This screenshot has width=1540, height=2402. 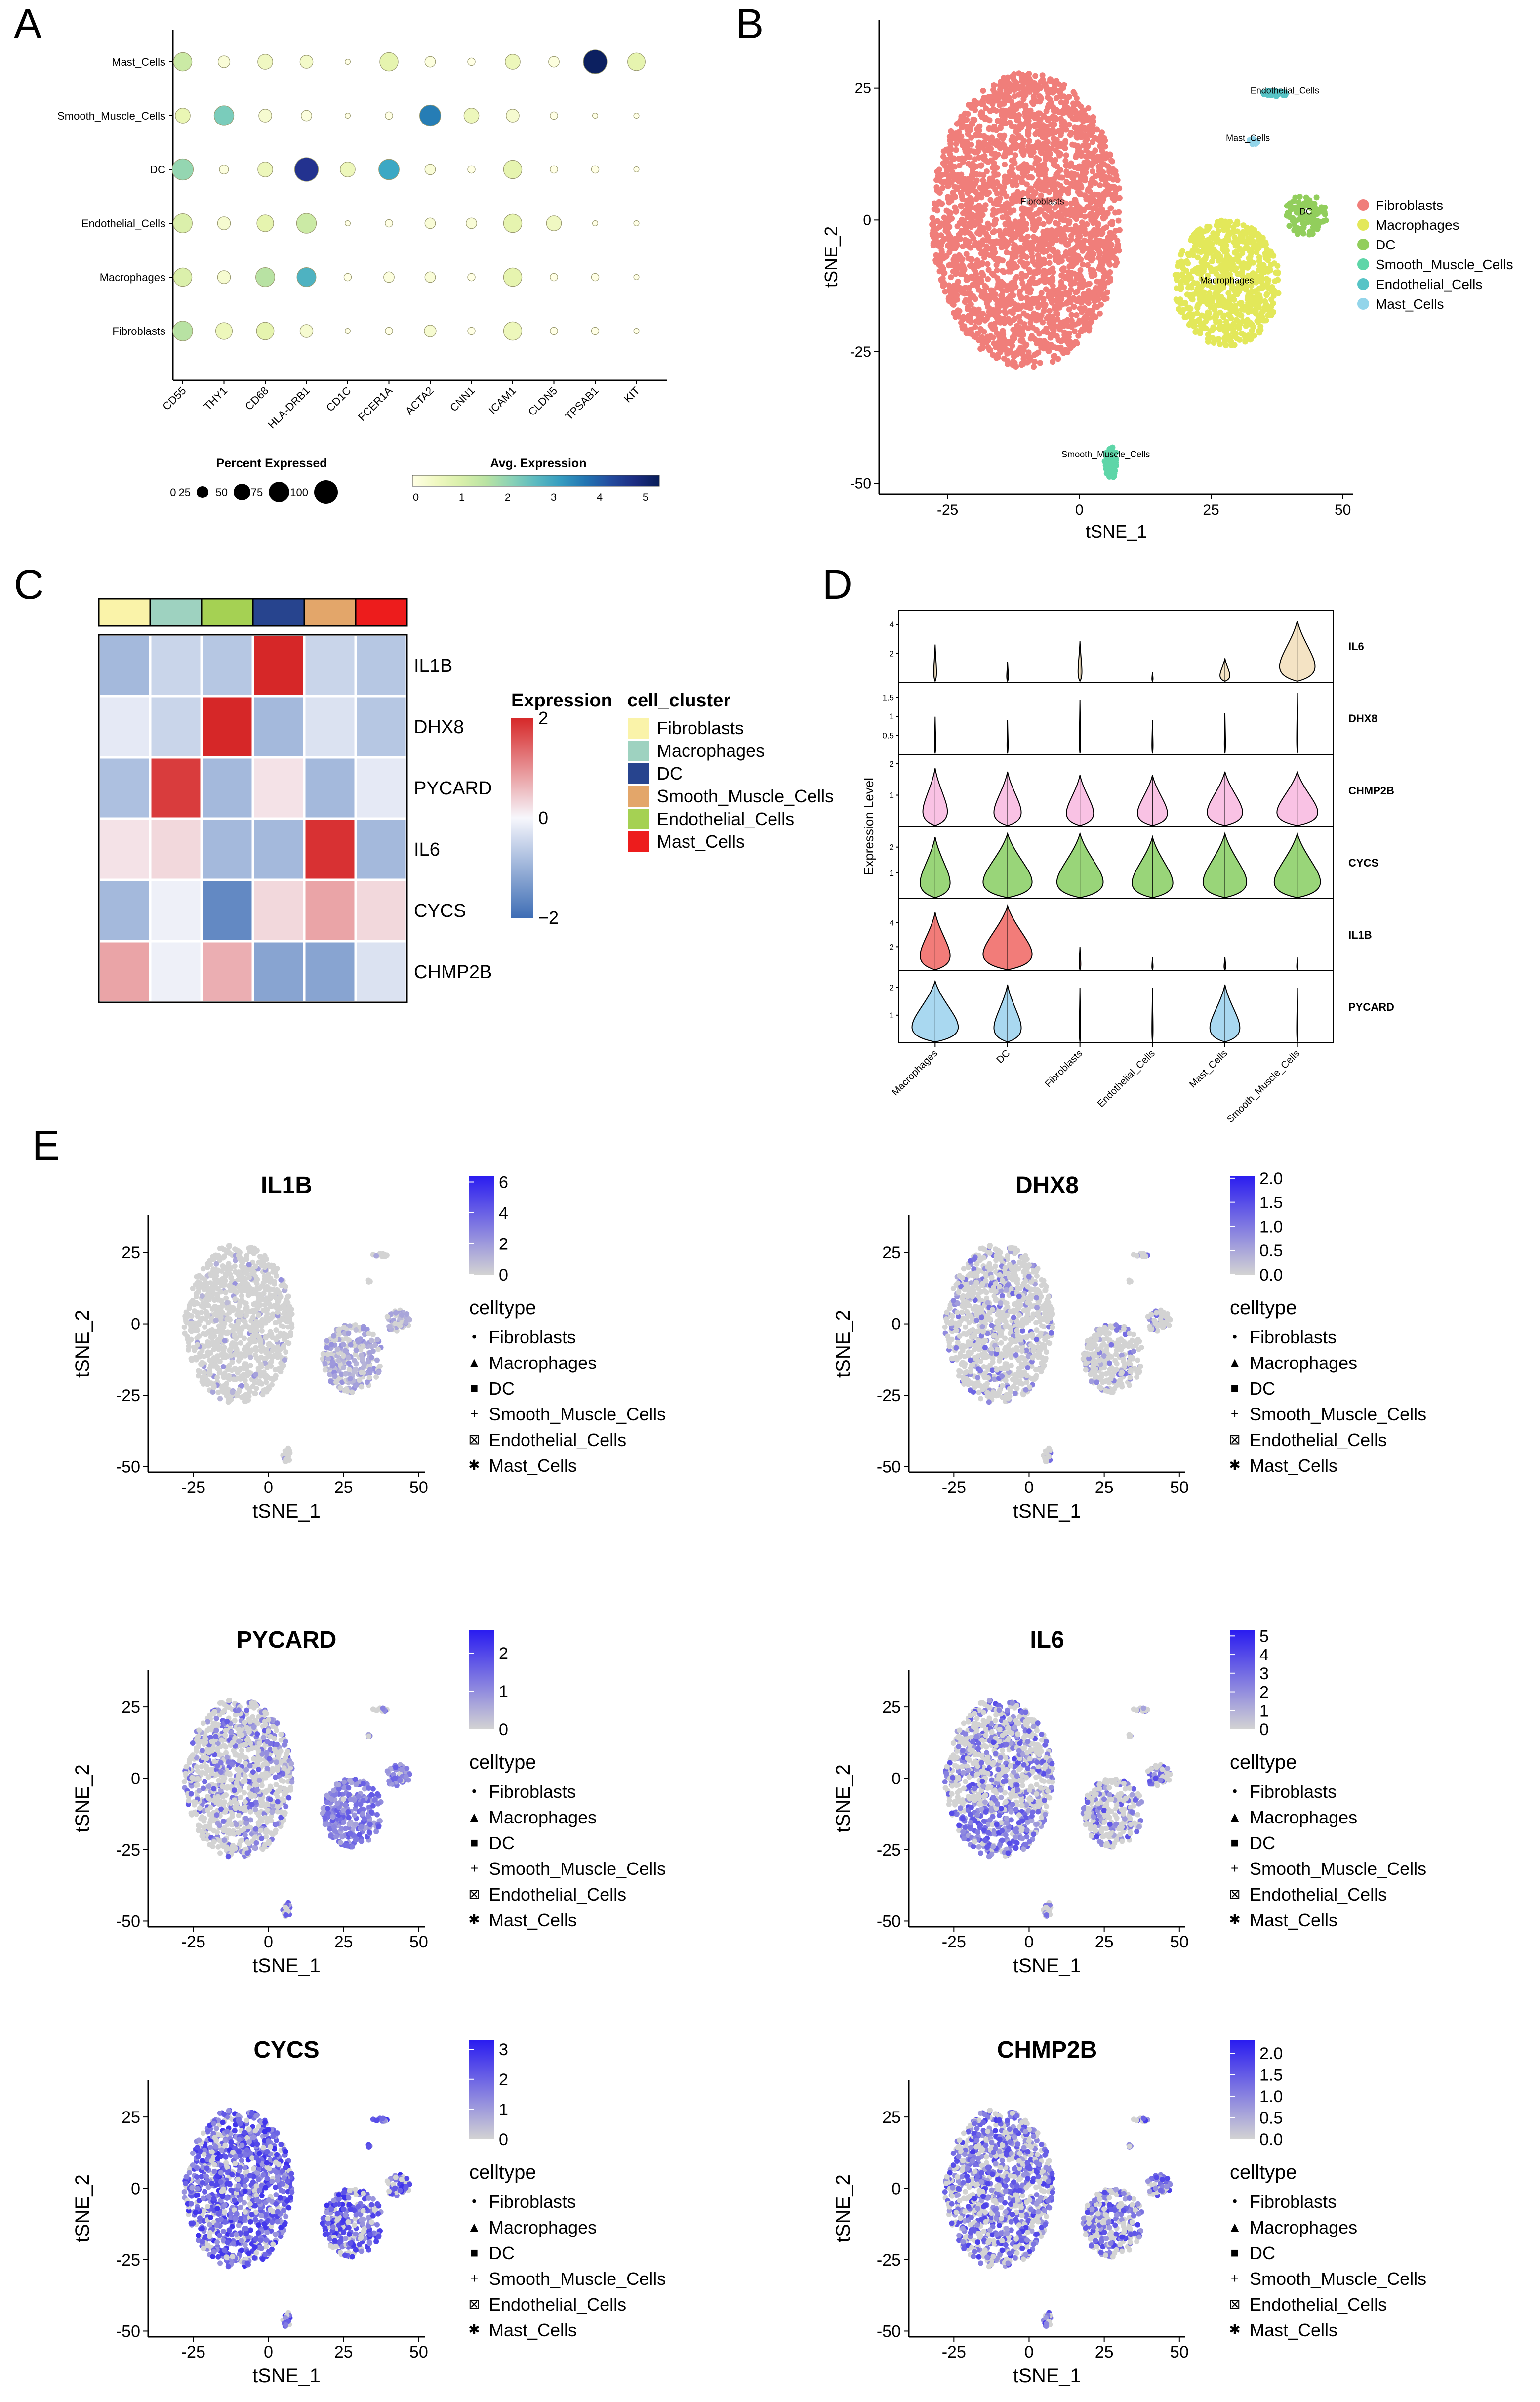 I want to click on cluster-legend-key, so click(x=638, y=819).